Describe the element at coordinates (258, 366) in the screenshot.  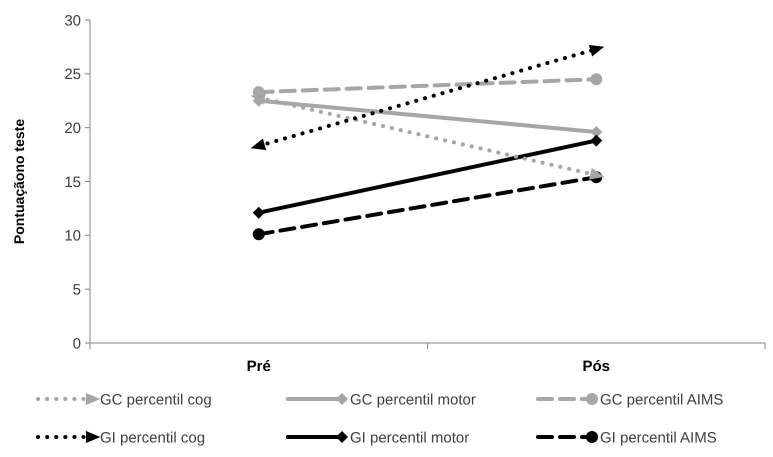
I see `x-tick-label: Pré` at that location.